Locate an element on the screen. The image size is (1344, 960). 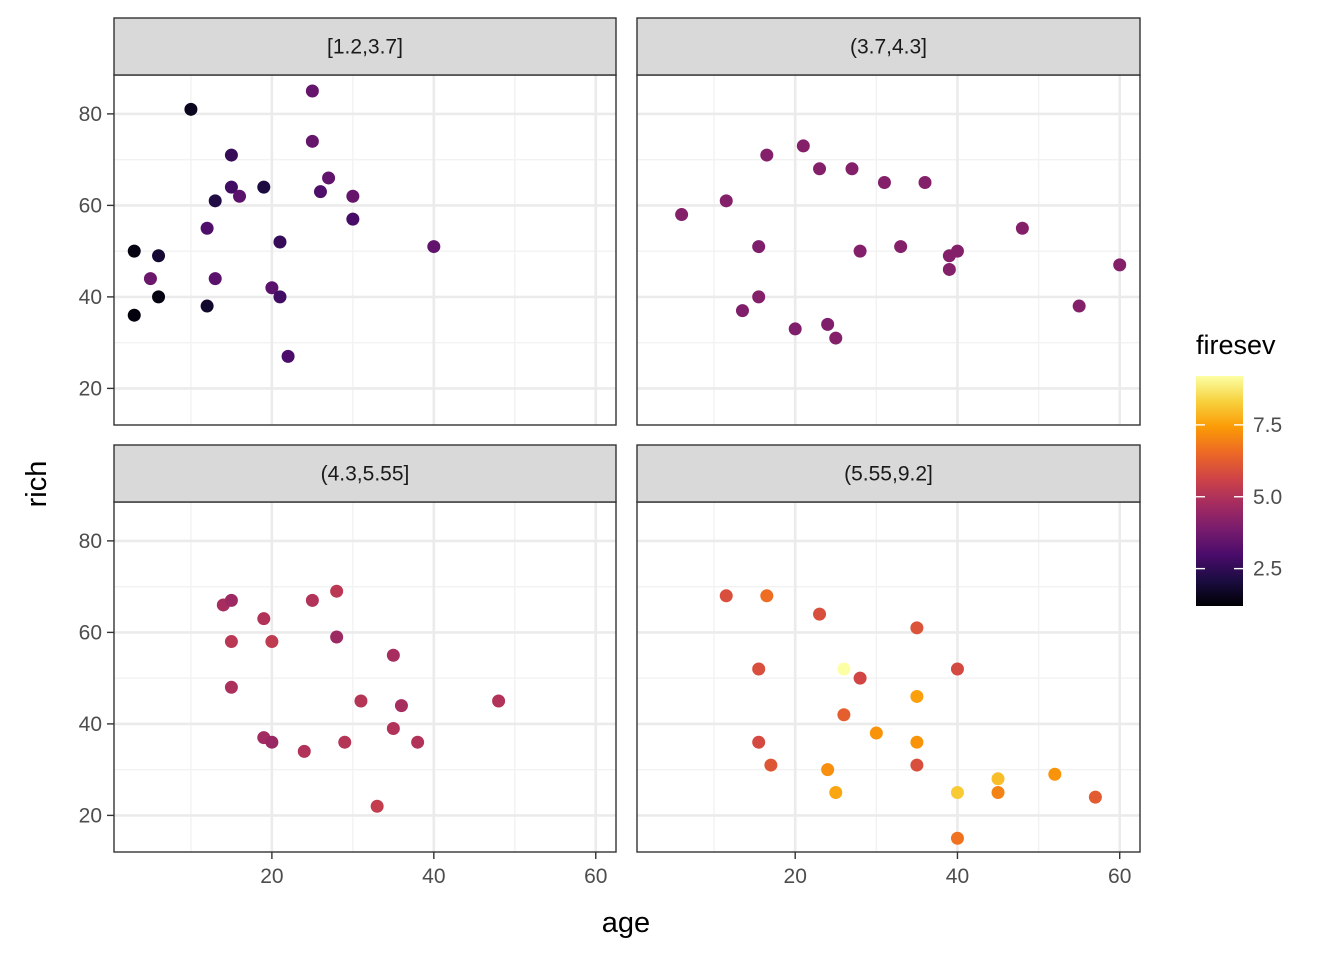
legend-tick-label: 7.5 is located at coordinates (1267, 425).